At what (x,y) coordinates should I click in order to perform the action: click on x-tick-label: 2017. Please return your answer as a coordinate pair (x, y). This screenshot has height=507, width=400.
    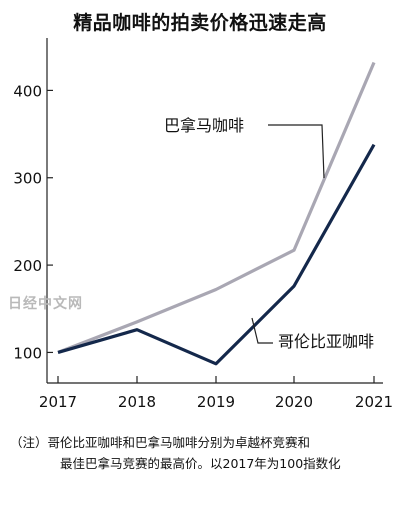
    Looking at the image, I should click on (58, 402).